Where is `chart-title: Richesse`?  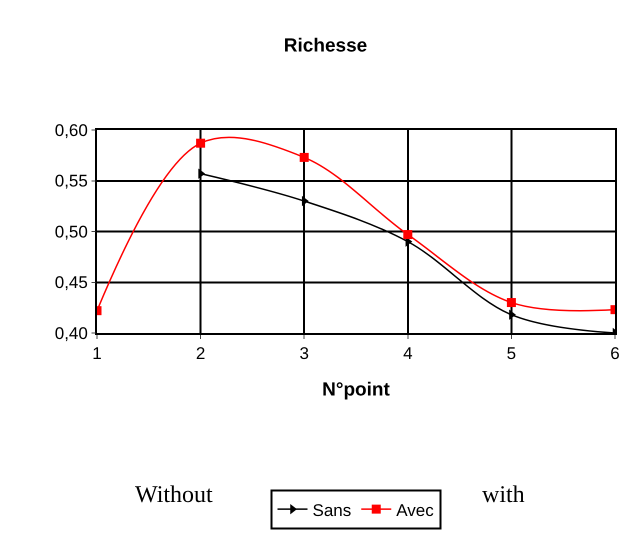
chart-title: Richesse is located at coordinates (326, 46).